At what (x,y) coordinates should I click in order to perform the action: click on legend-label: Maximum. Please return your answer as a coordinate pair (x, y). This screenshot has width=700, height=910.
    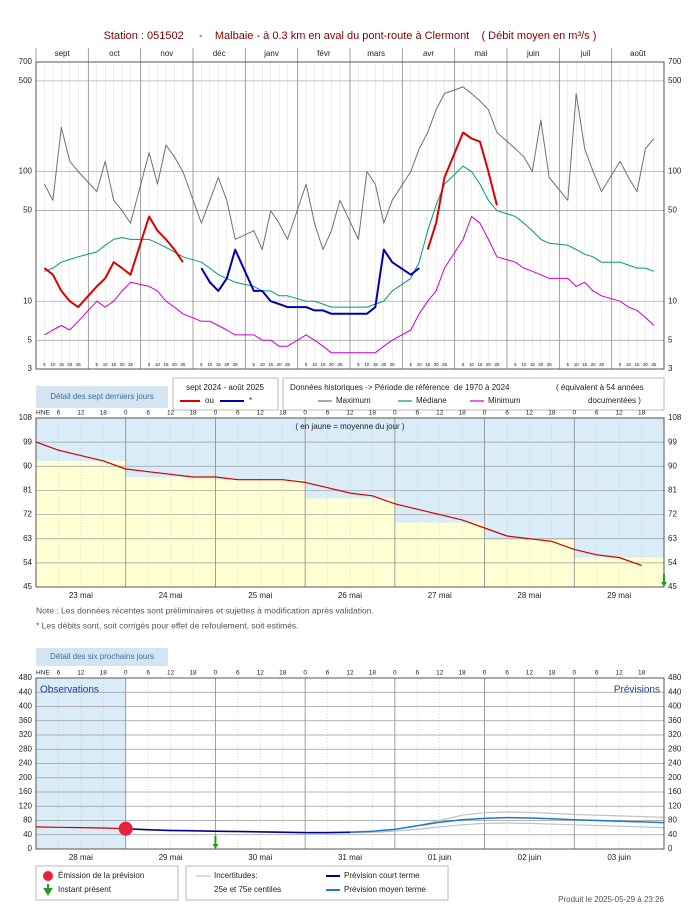
    Looking at the image, I should click on (353, 400).